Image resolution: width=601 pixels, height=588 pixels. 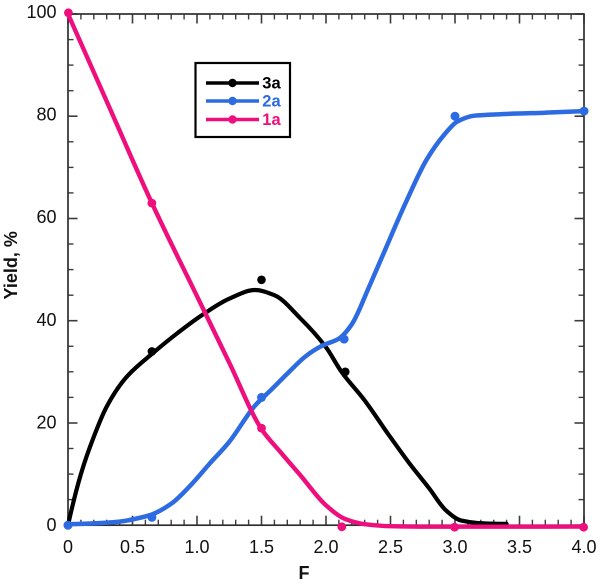 I want to click on svg-text: 3.0, so click(x=454, y=547).